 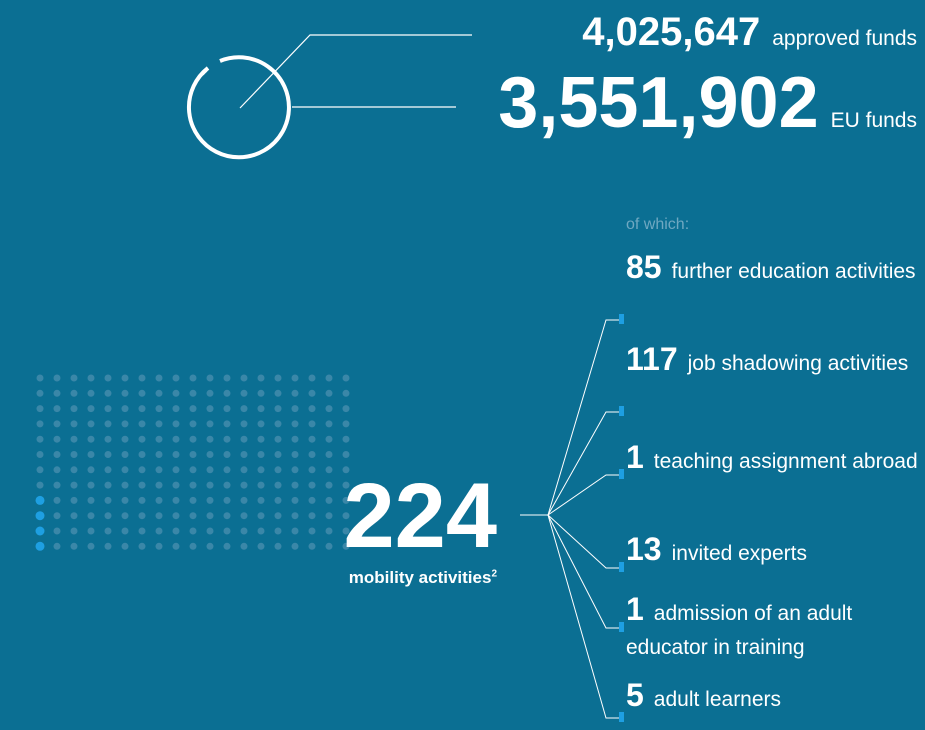 I want to click on eu-value: 3,551,902, so click(x=658, y=103).